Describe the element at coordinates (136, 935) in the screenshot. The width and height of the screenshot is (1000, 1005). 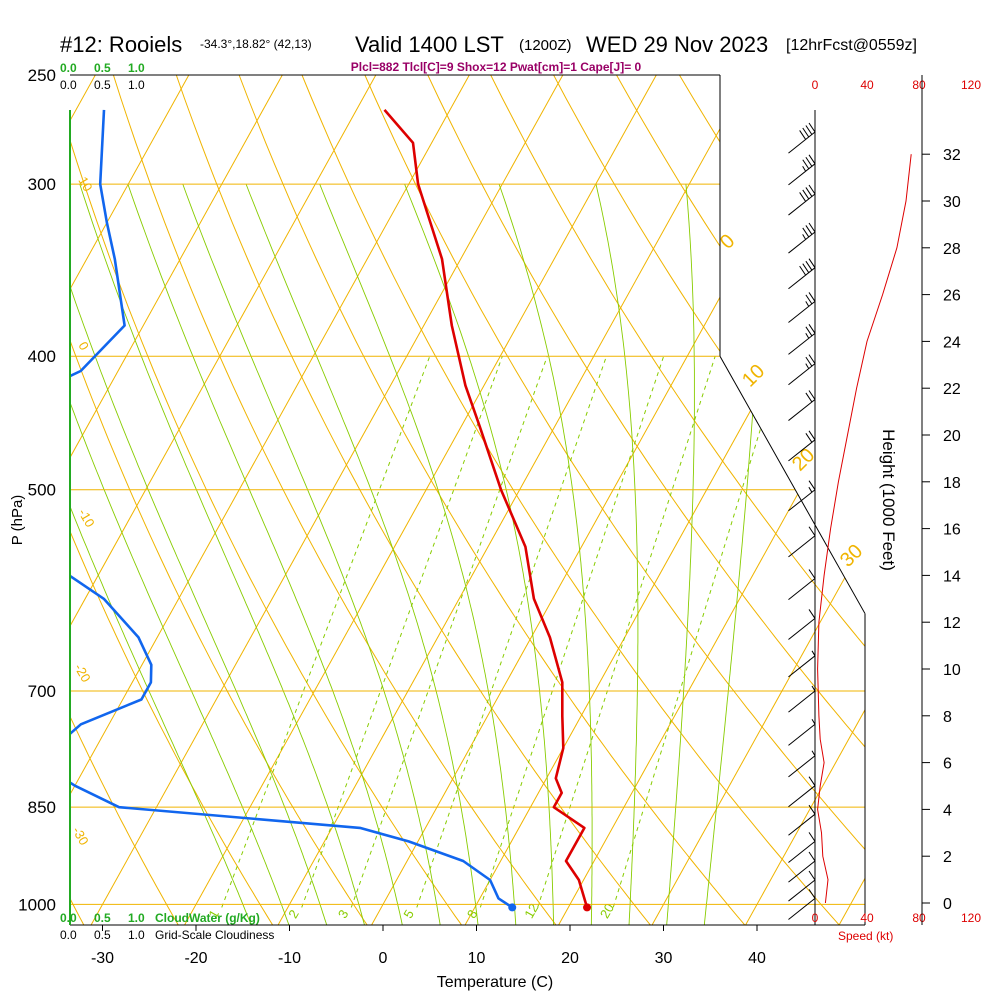
I see `cloud-bottom-black-2: 1.0` at that location.